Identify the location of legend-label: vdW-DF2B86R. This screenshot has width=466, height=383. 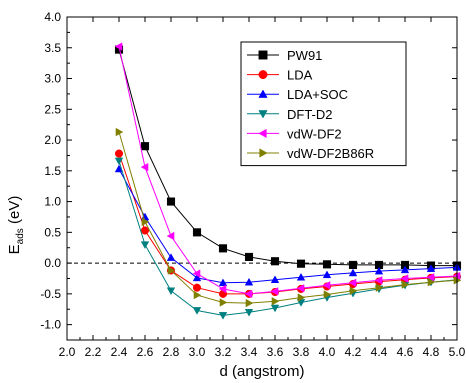
(330, 153).